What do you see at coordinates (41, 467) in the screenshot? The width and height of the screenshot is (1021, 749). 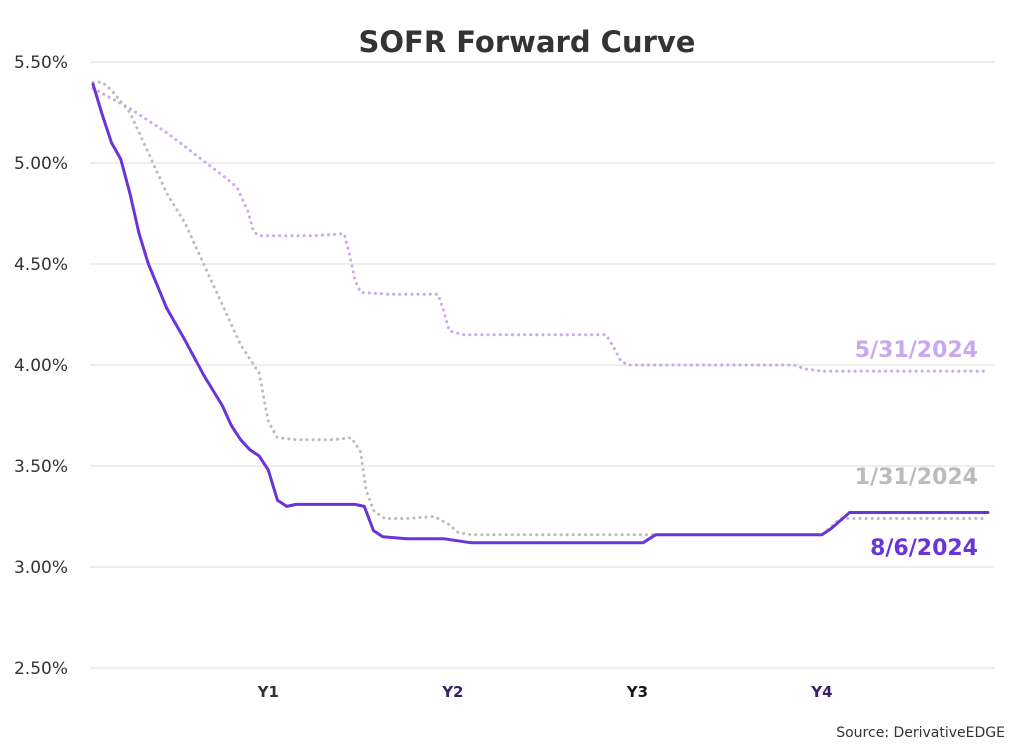 I see `y-tick-label: 3.50%` at bounding box center [41, 467].